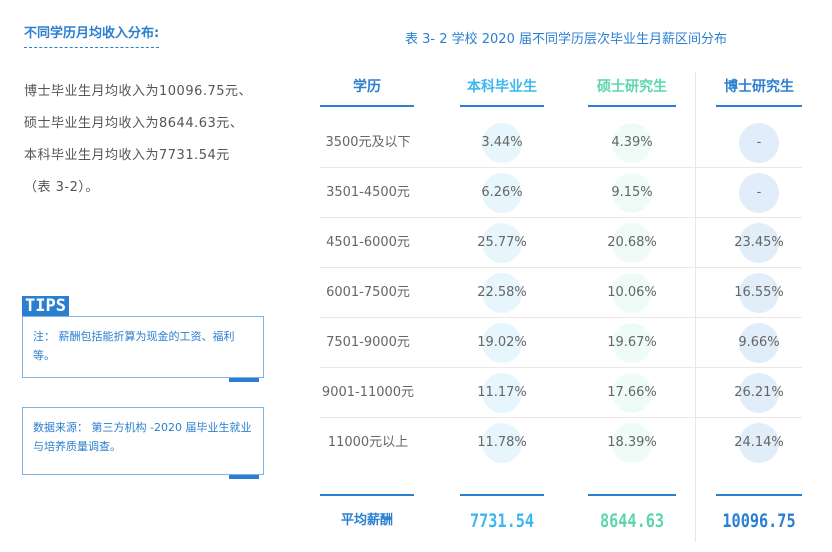 The image size is (832, 552). I want to click on data-source-note: 数据来源： 第三方机构 -2020 届毕业生就业与培养质量调查。, so click(143, 443).